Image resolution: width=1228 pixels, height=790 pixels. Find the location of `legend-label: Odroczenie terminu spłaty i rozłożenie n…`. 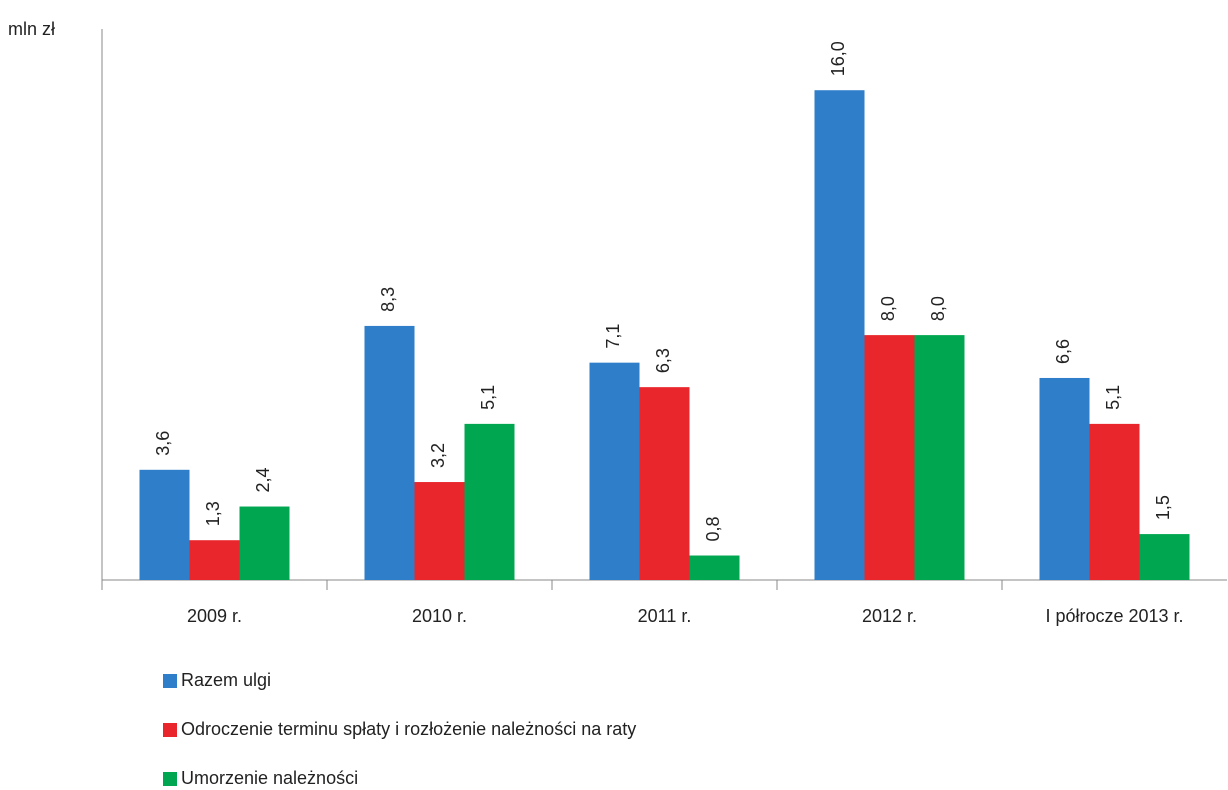

legend-label: Odroczenie terminu spłaty i rozłożenie n… is located at coordinates (408, 729).